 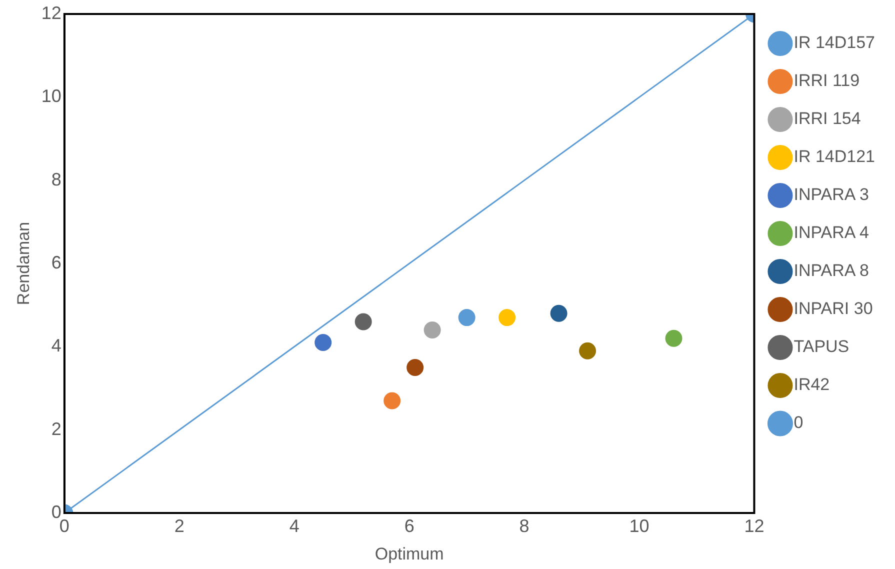 What do you see at coordinates (827, 80) in the screenshot?
I see `legend-label: IRRI 119` at bounding box center [827, 80].